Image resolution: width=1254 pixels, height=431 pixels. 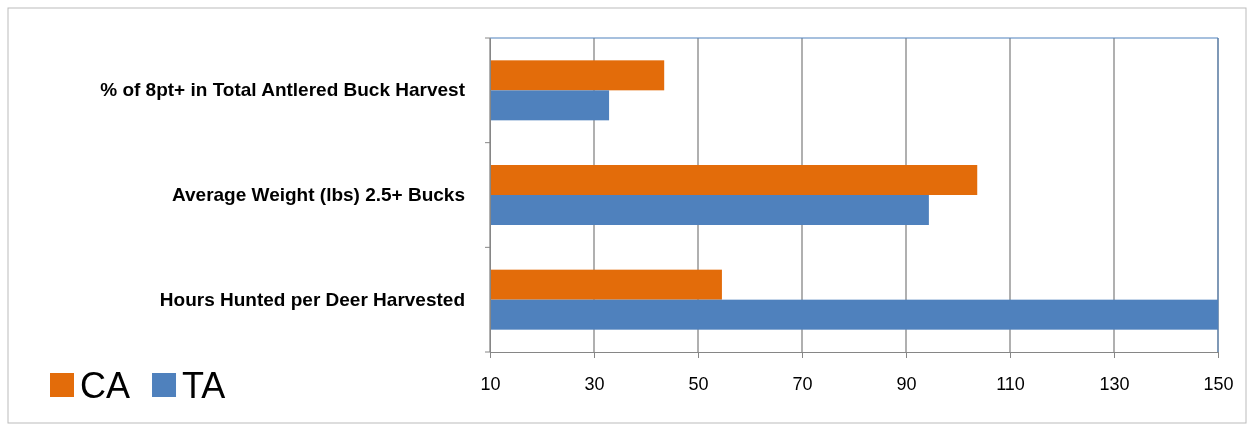 What do you see at coordinates (1010, 383) in the screenshot?
I see `x-tick-label: 110` at bounding box center [1010, 383].